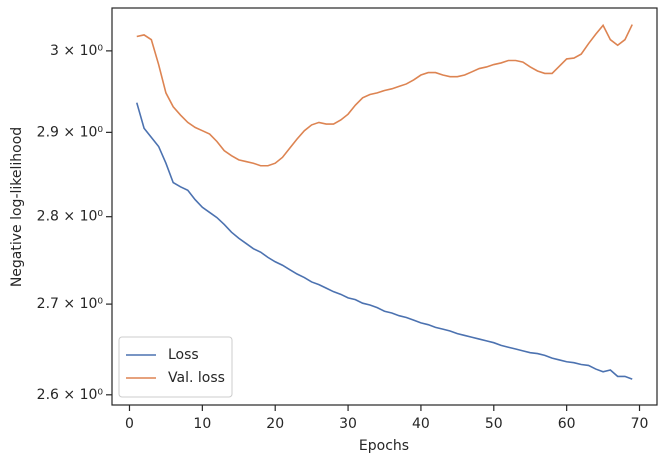 The width and height of the screenshot is (667, 463). I want to click on legend-box, so click(175, 367).